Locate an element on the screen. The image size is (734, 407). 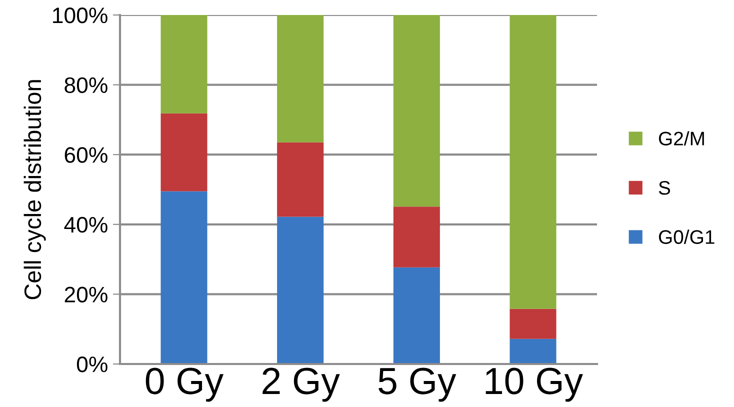
x-tick-label: 5 Gy is located at coordinates (417, 385).